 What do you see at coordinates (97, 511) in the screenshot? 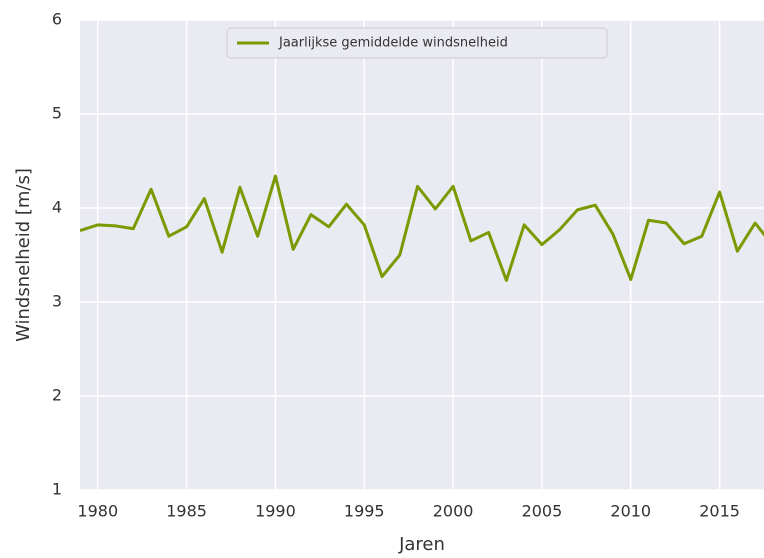
I see `x-tick-label: 1980` at bounding box center [97, 511].